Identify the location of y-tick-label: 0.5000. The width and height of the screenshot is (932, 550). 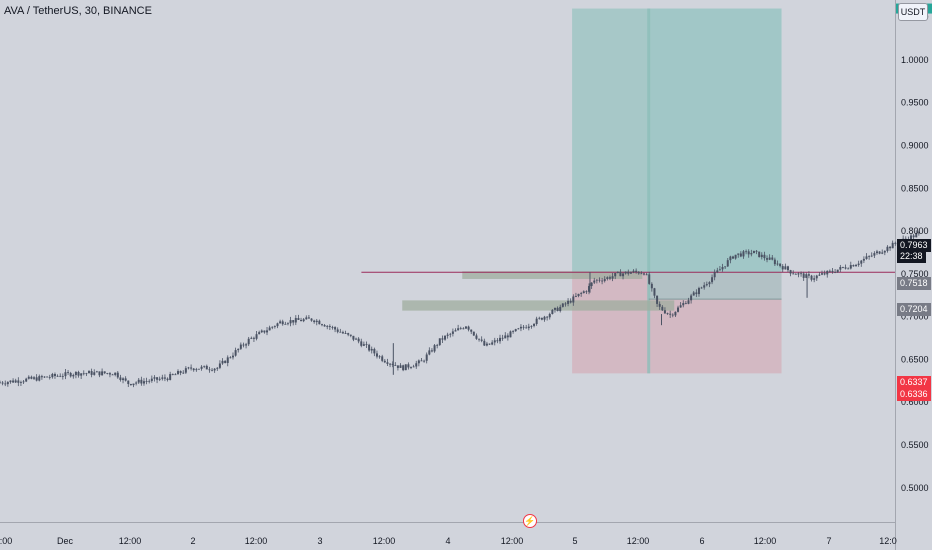
(915, 488).